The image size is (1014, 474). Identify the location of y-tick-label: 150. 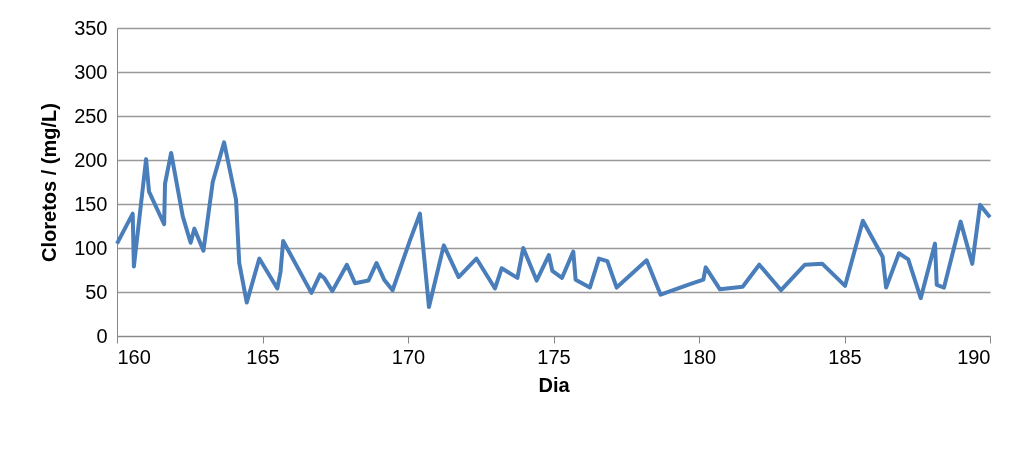
(91, 203).